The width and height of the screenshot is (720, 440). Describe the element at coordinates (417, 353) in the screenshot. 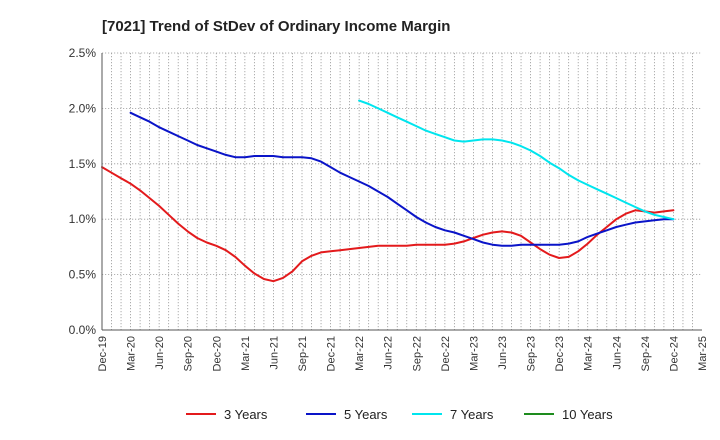

I see `x-tick-label: Sep-22` at that location.